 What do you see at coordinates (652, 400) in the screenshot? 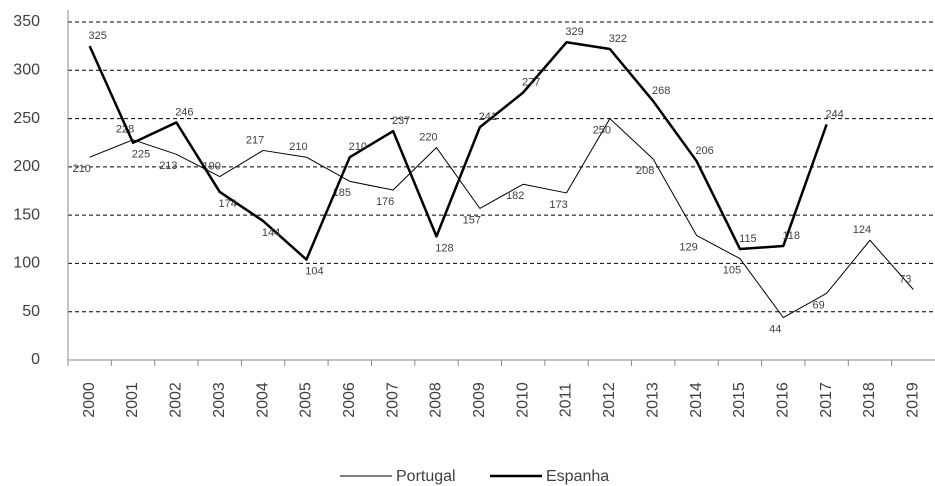
I see `x-tick-label: 2013` at bounding box center [652, 400].